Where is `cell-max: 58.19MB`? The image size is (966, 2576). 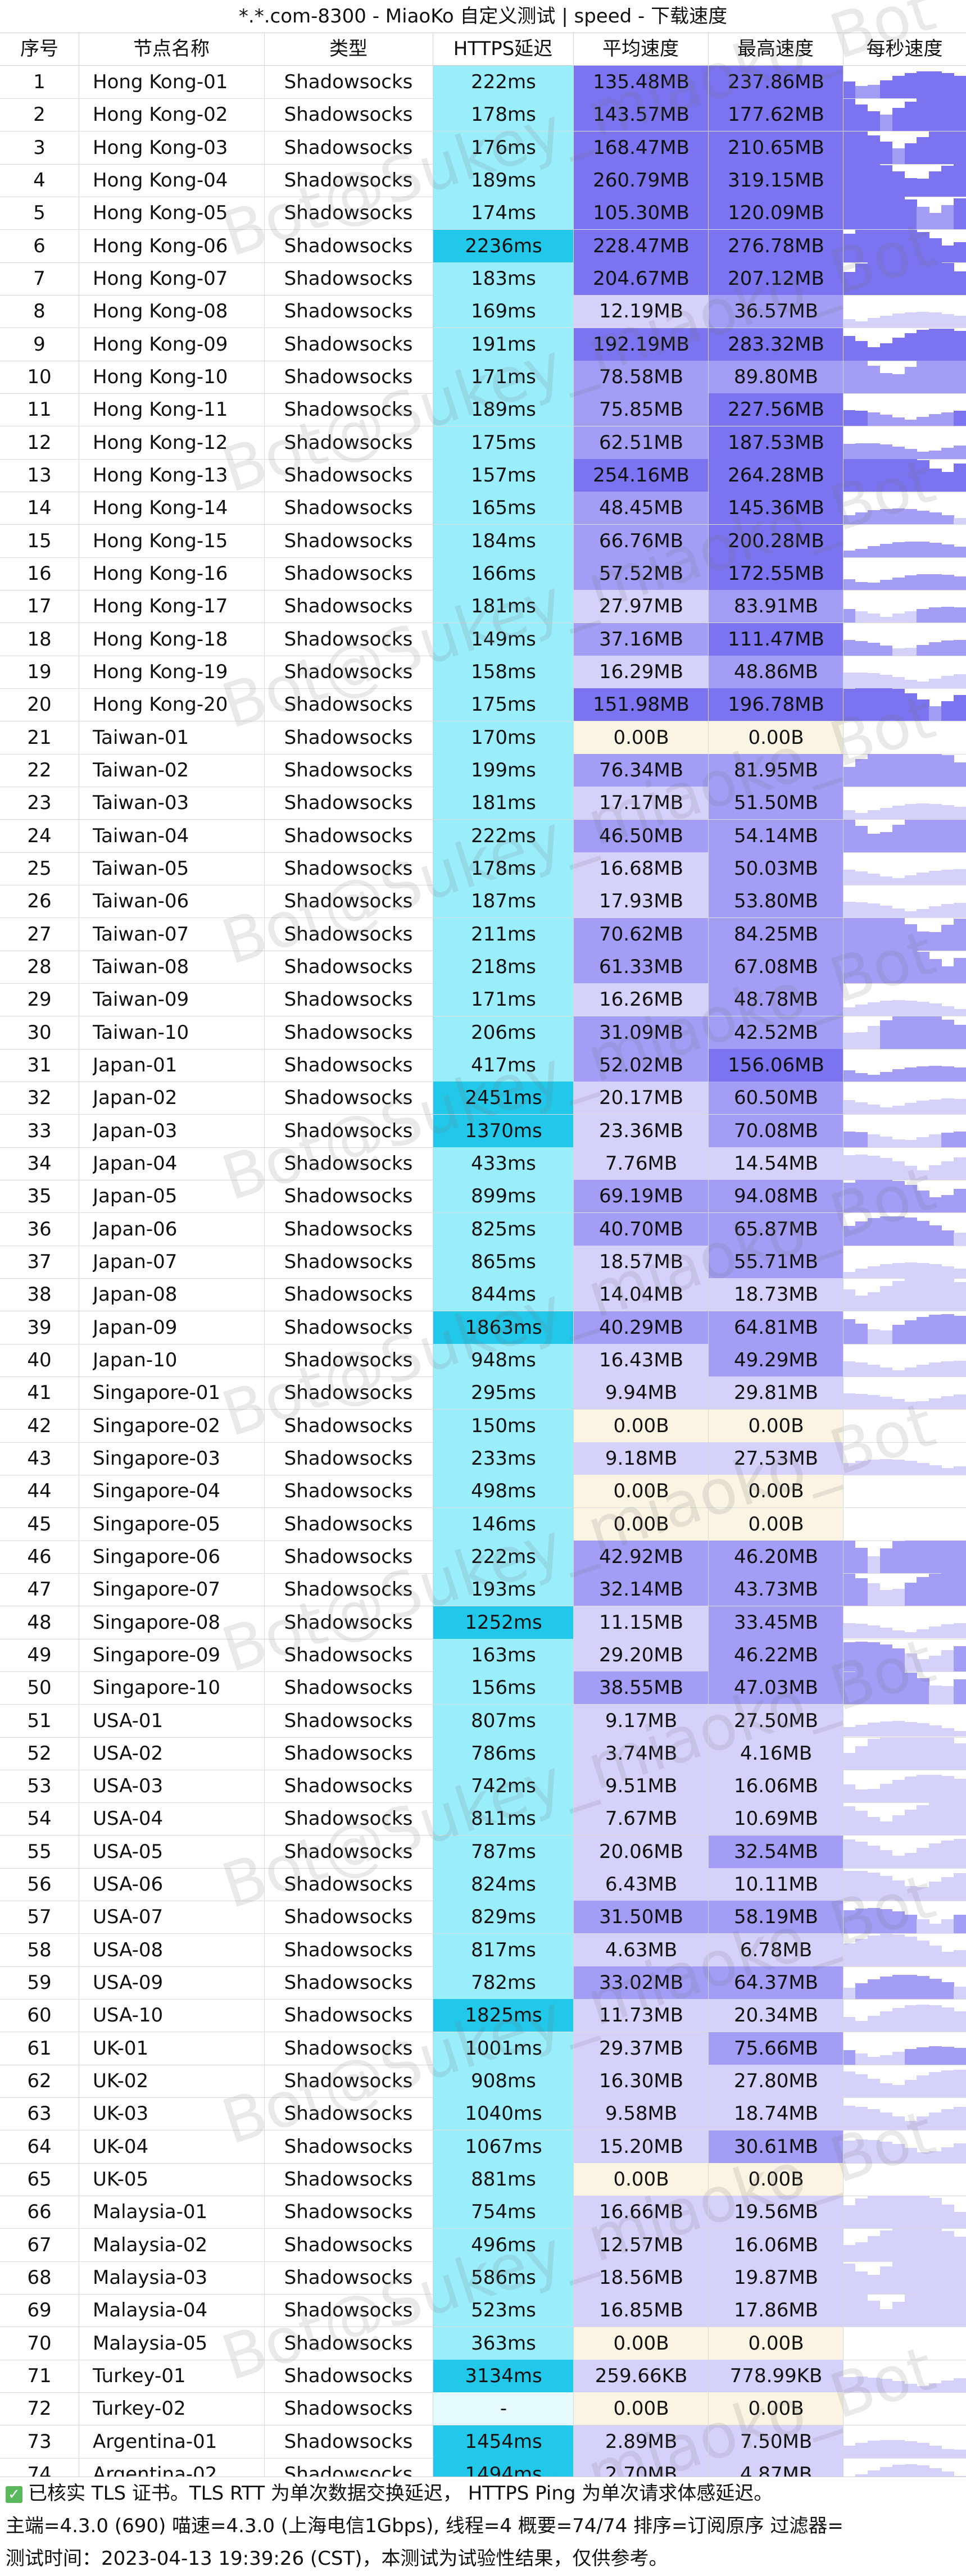
cell-max: 58.19MB is located at coordinates (775, 1917).